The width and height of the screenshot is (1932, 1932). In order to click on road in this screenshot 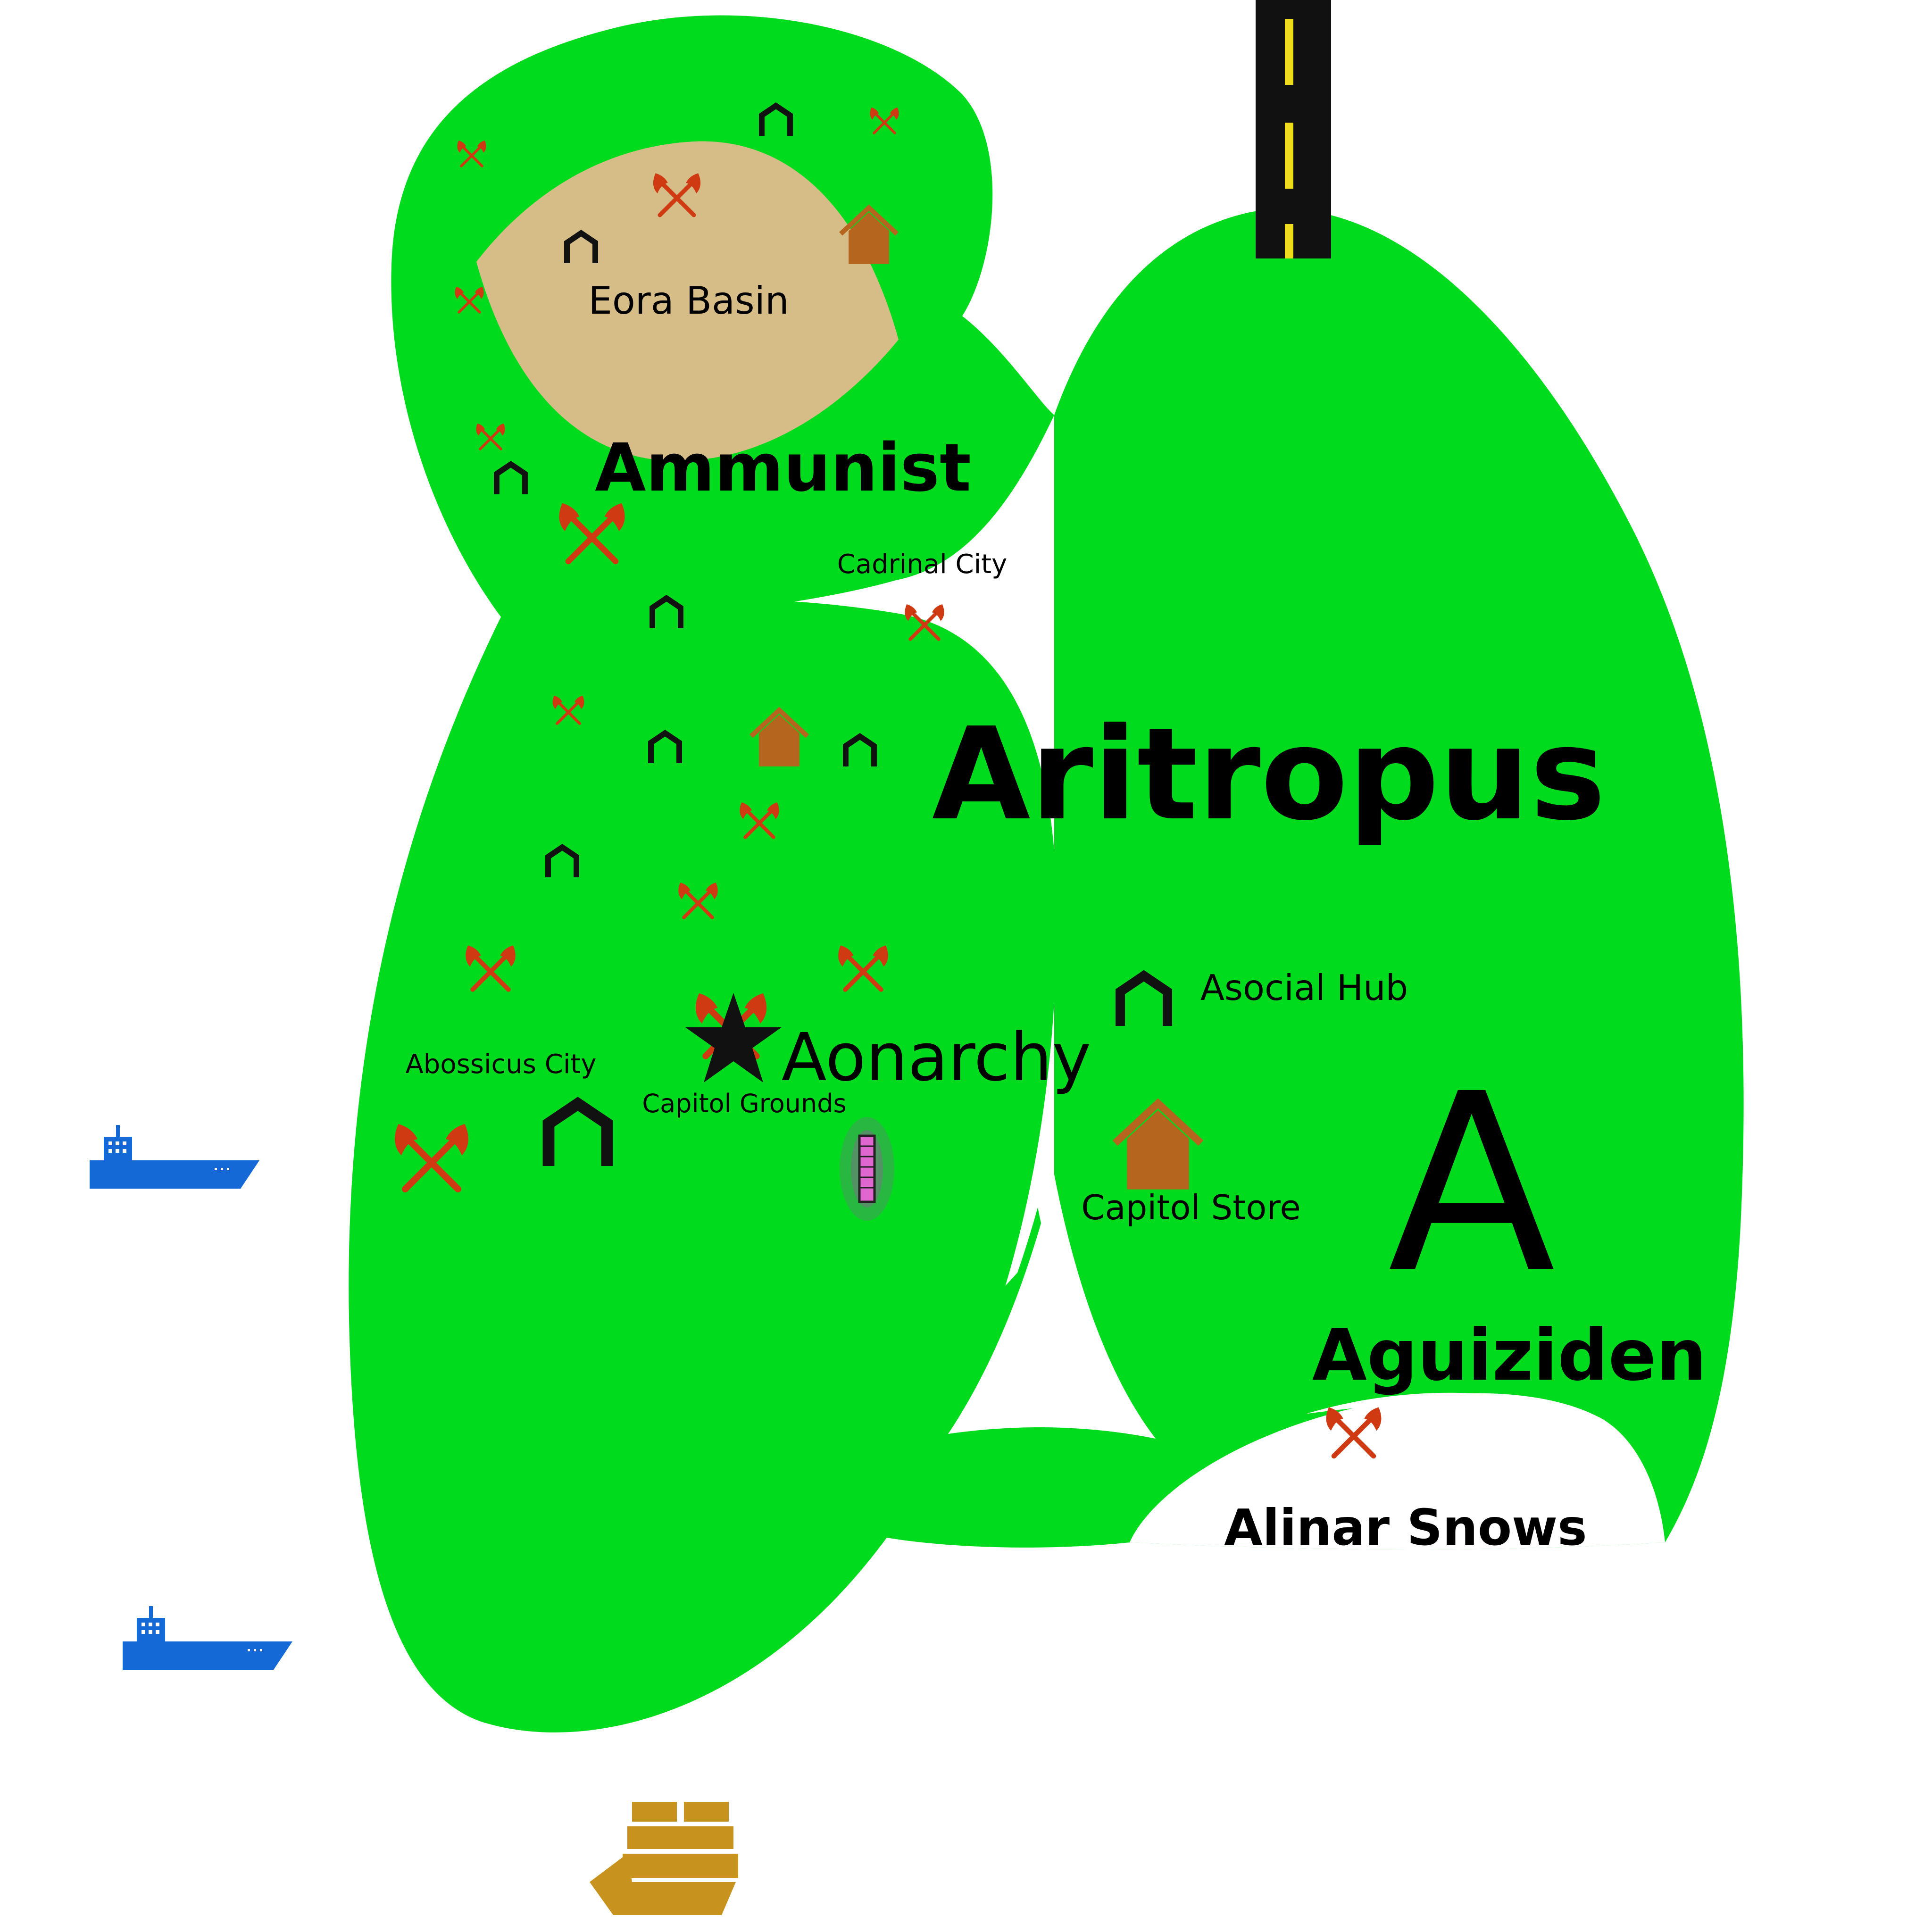, I will do `click(1294, 129)`.